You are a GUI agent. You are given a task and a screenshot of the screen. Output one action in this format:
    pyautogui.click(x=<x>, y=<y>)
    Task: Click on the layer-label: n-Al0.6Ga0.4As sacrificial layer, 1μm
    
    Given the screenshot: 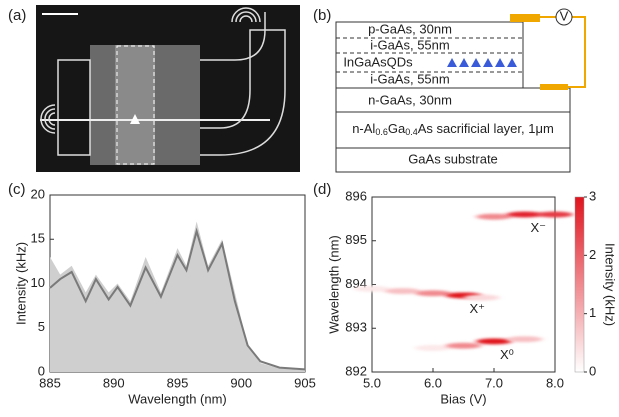 What is the action you would take?
    pyautogui.click(x=453, y=129)
    